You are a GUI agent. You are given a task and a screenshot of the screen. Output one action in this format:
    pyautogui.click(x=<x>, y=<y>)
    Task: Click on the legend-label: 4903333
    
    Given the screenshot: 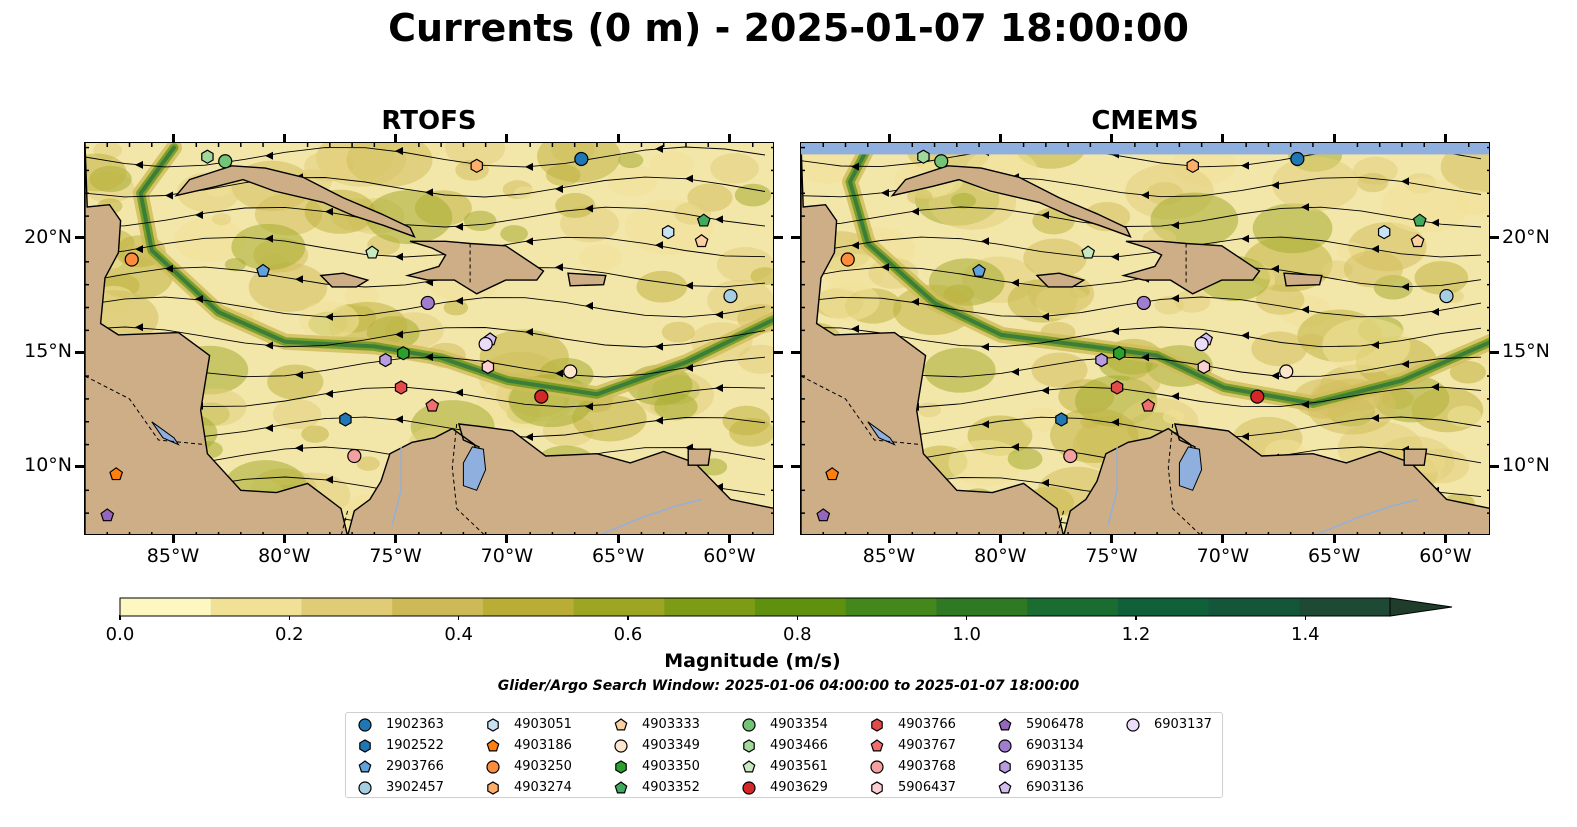 What is the action you would take?
    pyautogui.click(x=671, y=724)
    